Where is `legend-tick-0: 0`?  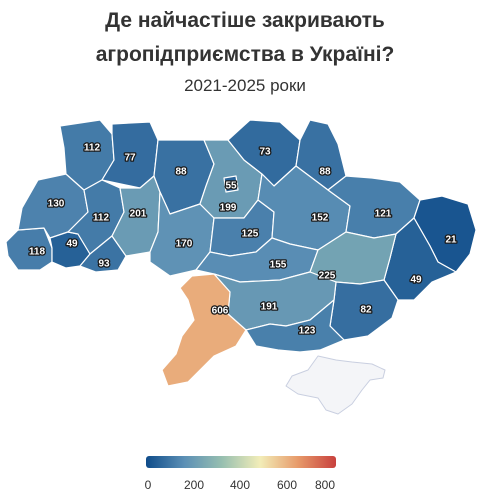 legend-tick-0: 0 is located at coordinates (148, 485).